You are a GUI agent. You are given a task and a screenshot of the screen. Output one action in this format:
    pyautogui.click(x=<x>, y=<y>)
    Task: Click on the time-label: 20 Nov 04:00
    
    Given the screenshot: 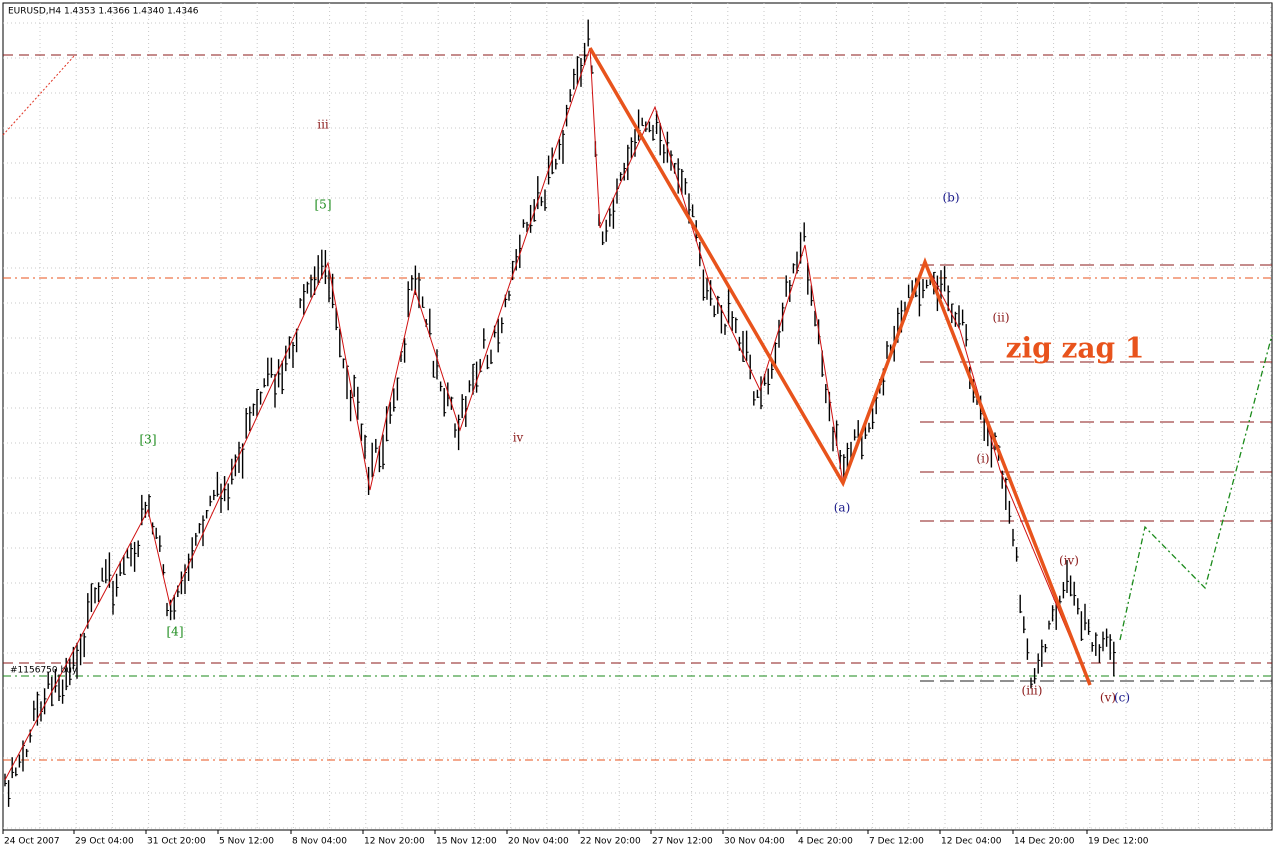 What is the action you would take?
    pyautogui.click(x=538, y=842)
    